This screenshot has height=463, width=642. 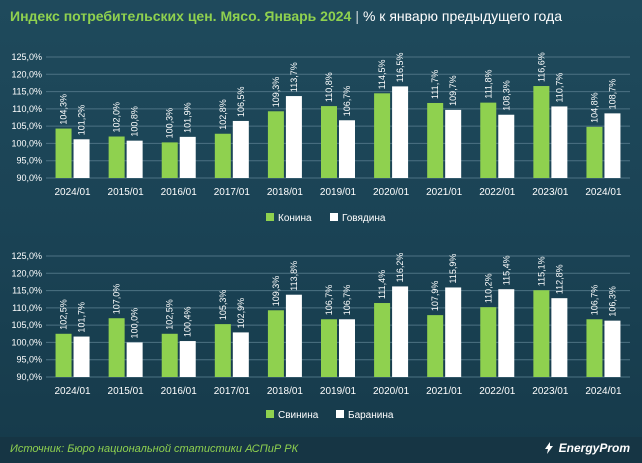 What do you see at coordinates (391, 192) in the screenshot?
I see `x-tick-label: 2020/01` at bounding box center [391, 192].